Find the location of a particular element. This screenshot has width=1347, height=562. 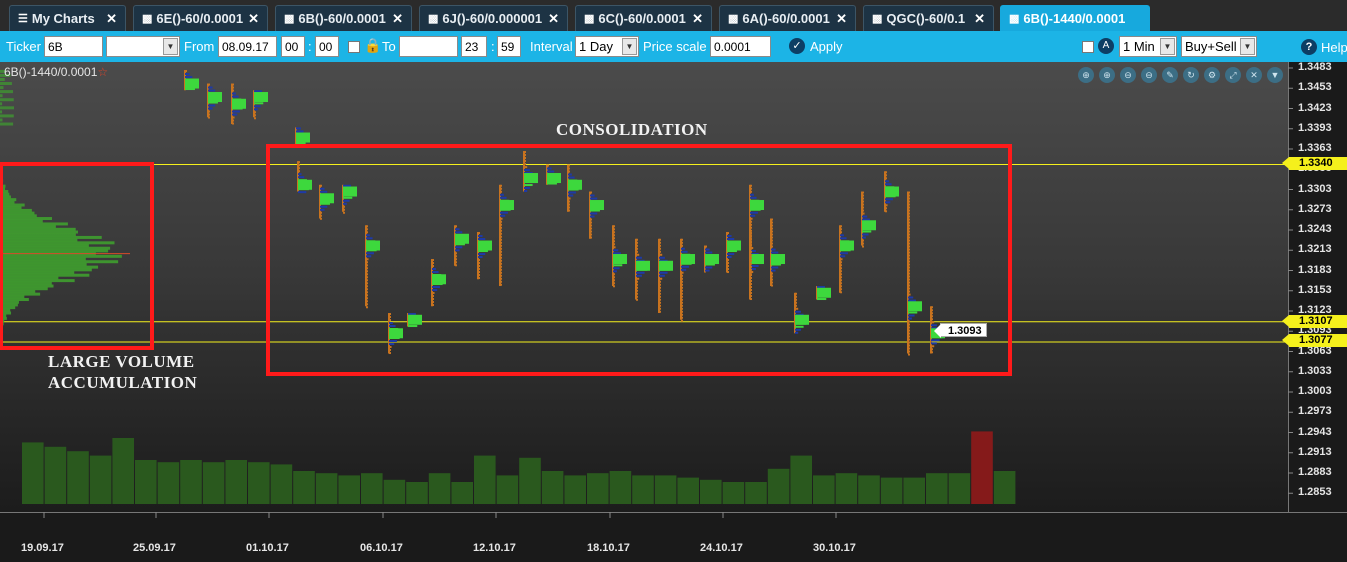

ticker-label: Ticker is located at coordinates (23, 46).